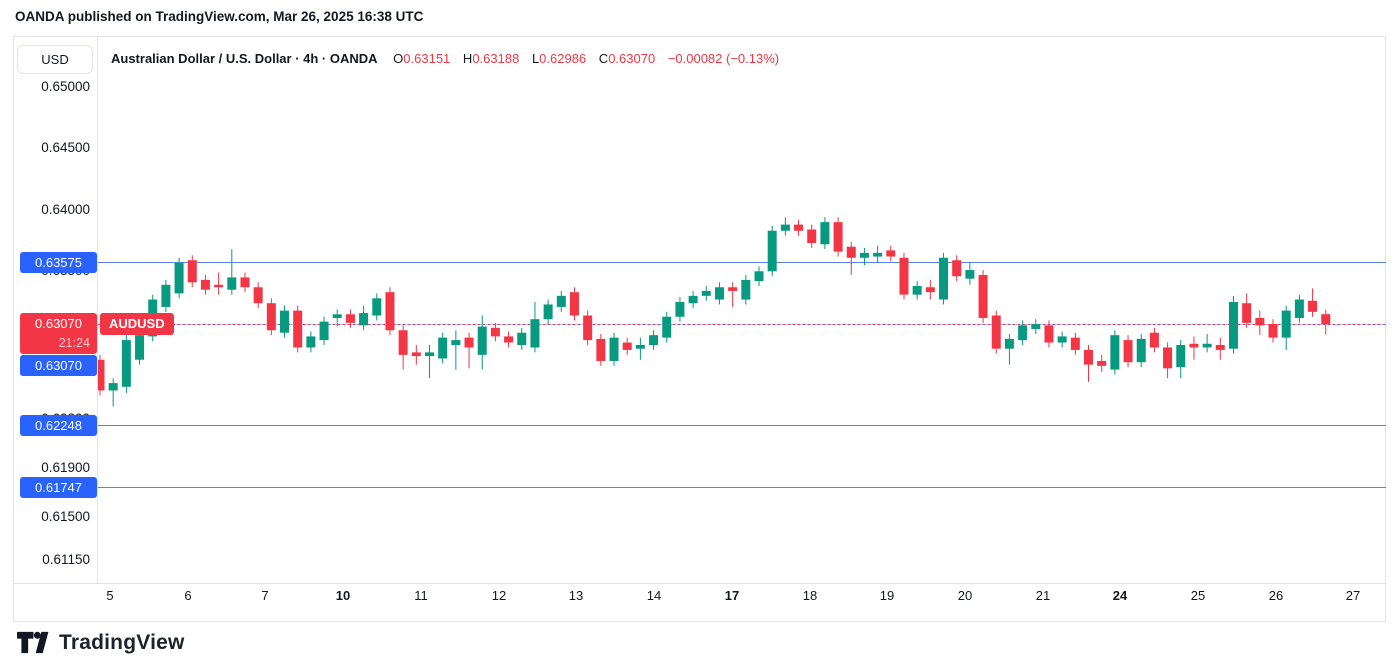  I want to click on time-axis-label: 14, so click(654, 595).